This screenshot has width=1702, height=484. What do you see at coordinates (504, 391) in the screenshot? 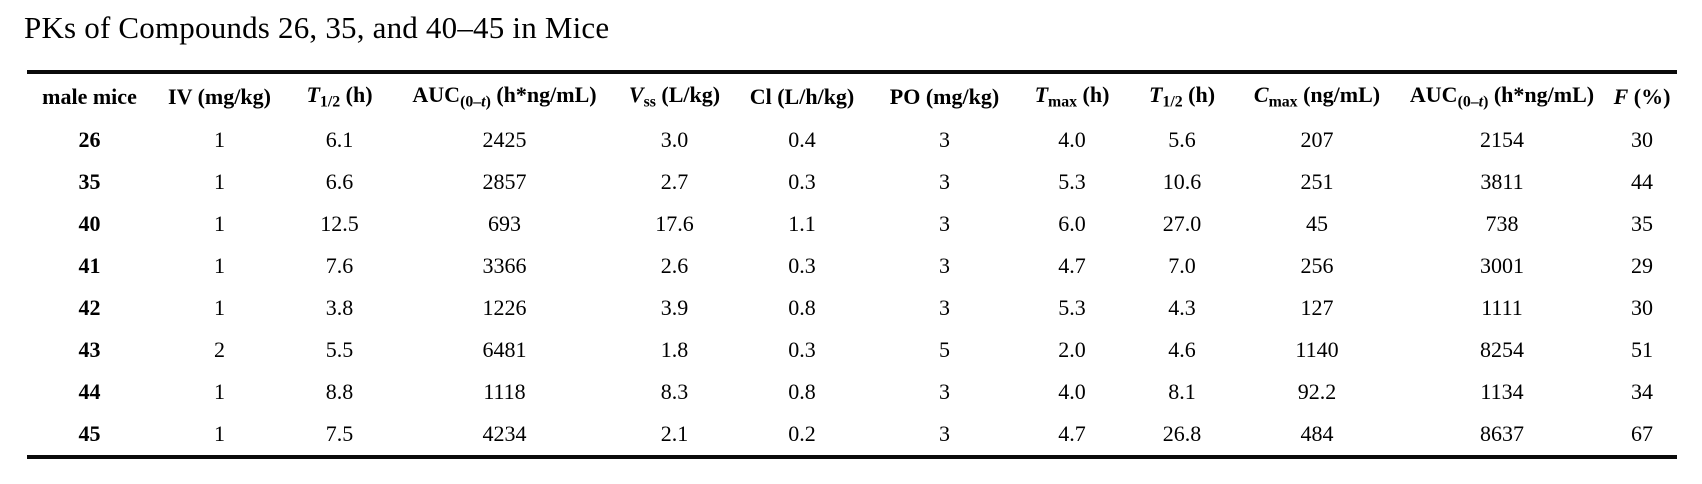
I see `cell-iv-auc-44: 1118` at bounding box center [504, 391].